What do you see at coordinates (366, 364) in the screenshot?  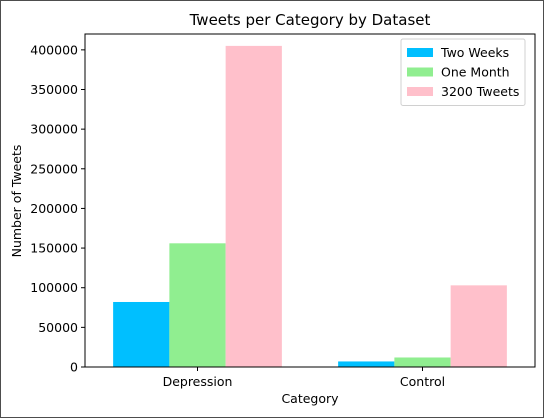 I see `bar-two-weeks-control` at bounding box center [366, 364].